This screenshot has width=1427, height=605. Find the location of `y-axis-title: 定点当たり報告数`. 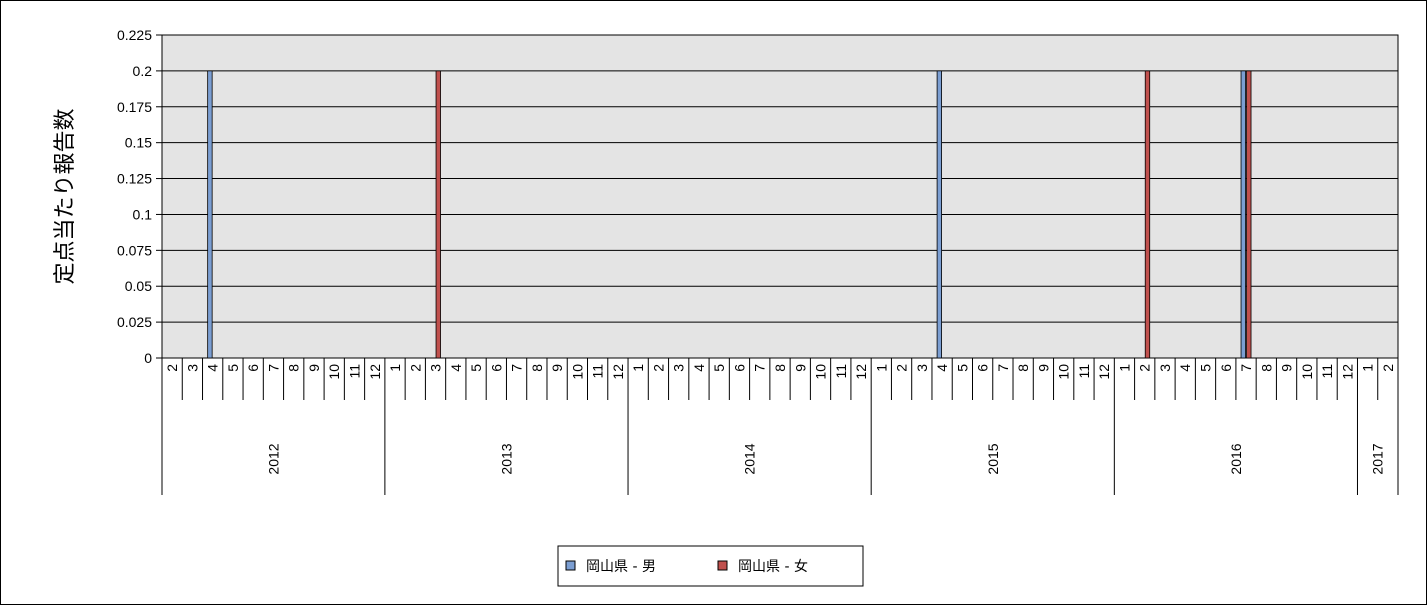

y-axis-title: 定点当たり報告数 is located at coordinates (65, 196).